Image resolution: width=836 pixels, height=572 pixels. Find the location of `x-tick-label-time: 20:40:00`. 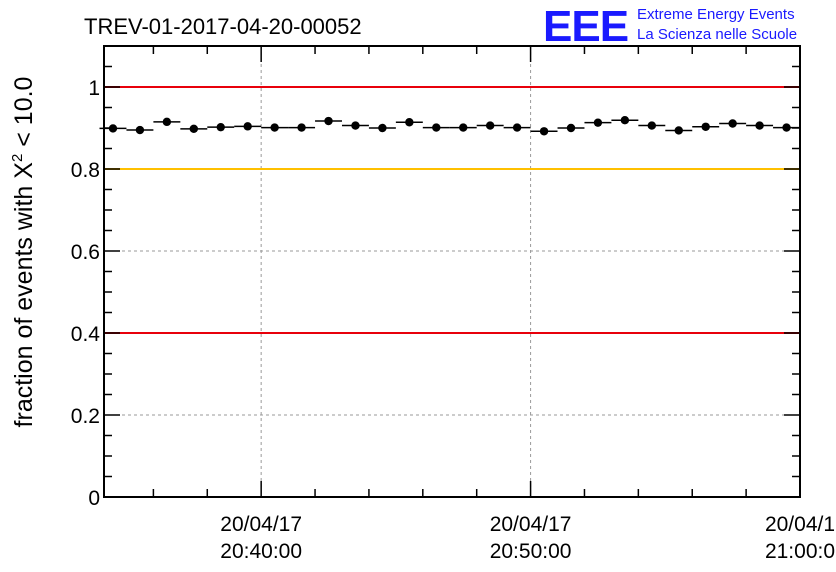

x-tick-label-time: 20:40:00 is located at coordinates (261, 551).